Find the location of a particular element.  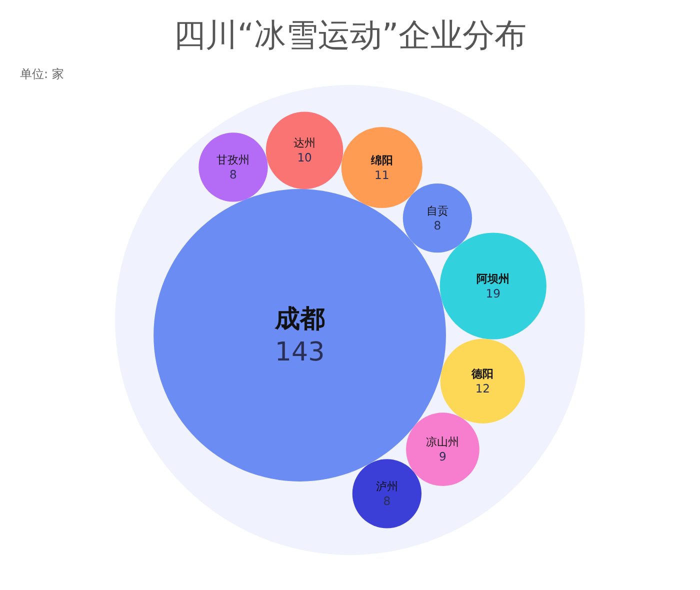

data-label: 10 is located at coordinates (304, 157).